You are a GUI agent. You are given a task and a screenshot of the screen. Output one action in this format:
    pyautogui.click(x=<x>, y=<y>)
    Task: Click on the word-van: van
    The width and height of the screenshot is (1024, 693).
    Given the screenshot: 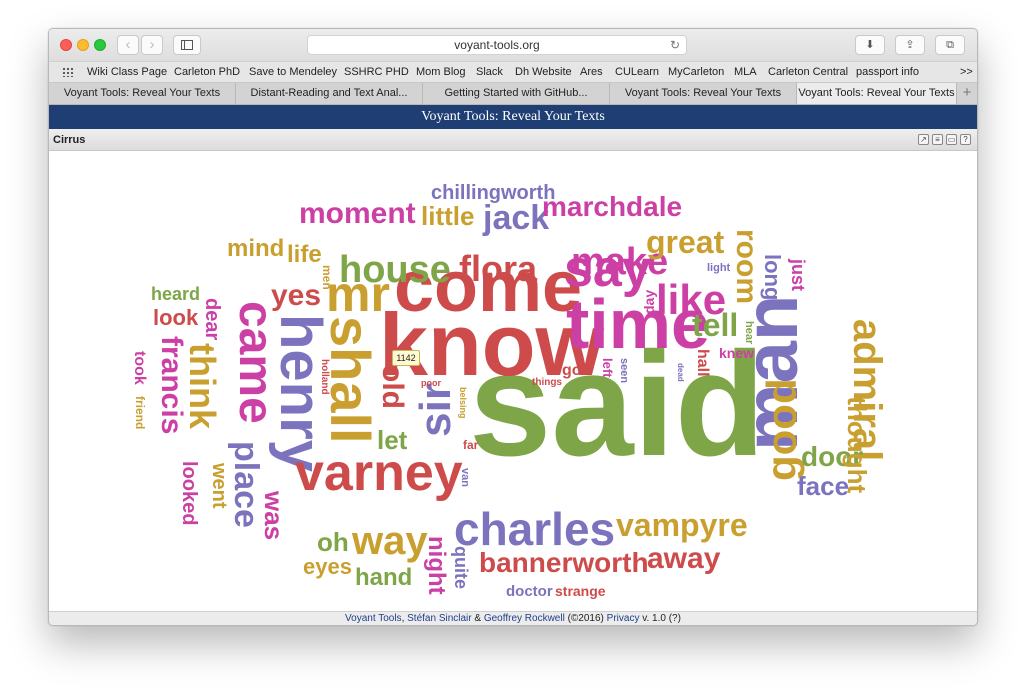 What is the action you would take?
    pyautogui.click(x=465, y=477)
    